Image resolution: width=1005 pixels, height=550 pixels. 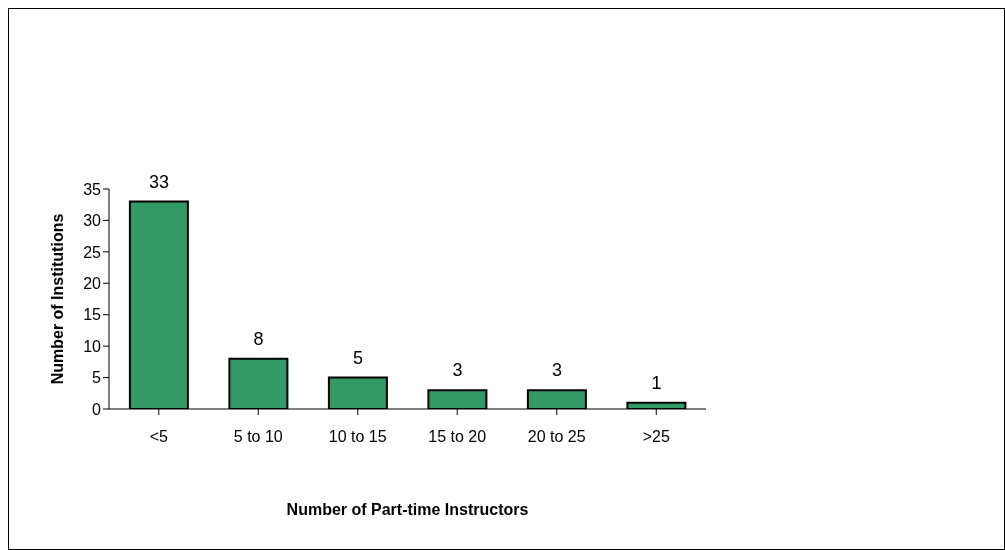 I want to click on x-tick-label: 15 to 20, so click(x=457, y=437).